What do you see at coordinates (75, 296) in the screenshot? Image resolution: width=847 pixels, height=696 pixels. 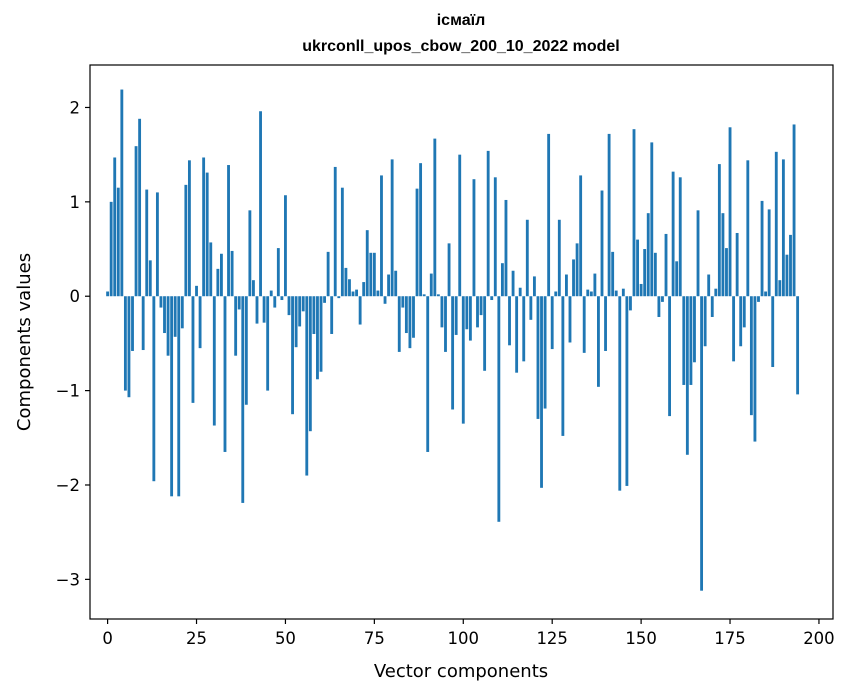 I see `y-tick-label-0: 0` at bounding box center [75, 296].